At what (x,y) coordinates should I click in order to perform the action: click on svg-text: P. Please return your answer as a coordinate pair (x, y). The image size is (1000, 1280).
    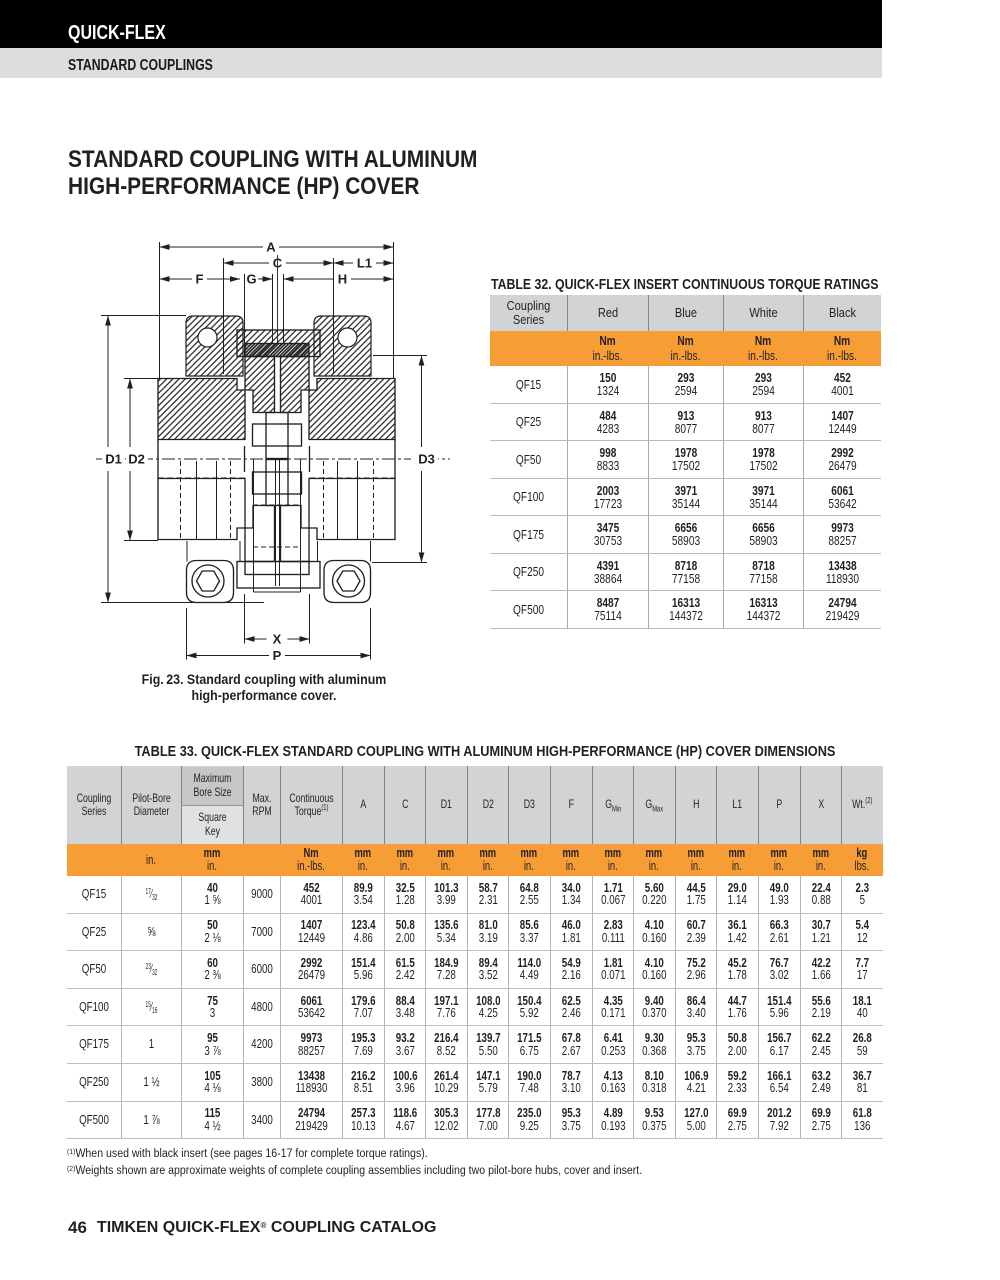
    Looking at the image, I should click on (277, 655).